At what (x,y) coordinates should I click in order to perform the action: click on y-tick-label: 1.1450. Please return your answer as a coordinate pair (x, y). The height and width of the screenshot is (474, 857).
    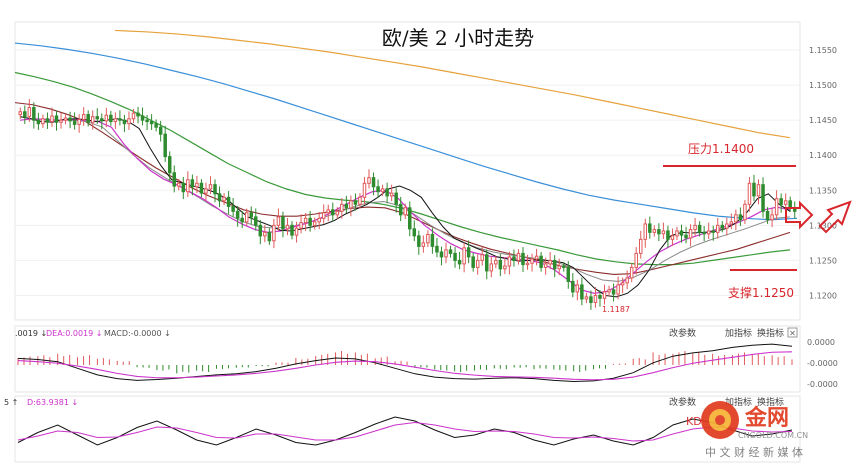
    Looking at the image, I should click on (823, 120).